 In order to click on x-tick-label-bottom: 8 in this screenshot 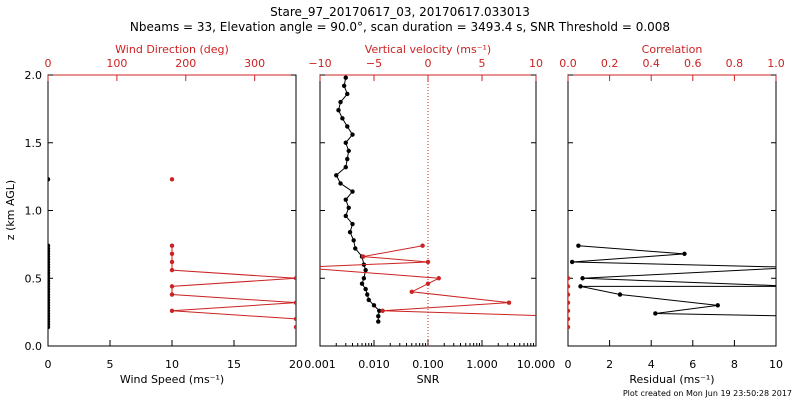, I will do `click(734, 364)`.